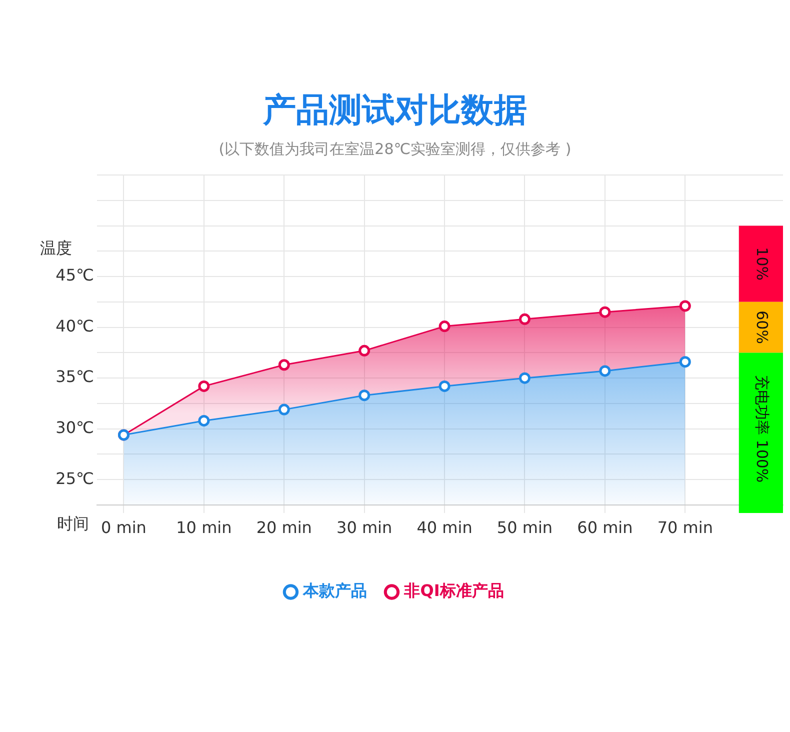  I want to click on x-tick-label: 10 min, so click(204, 527).